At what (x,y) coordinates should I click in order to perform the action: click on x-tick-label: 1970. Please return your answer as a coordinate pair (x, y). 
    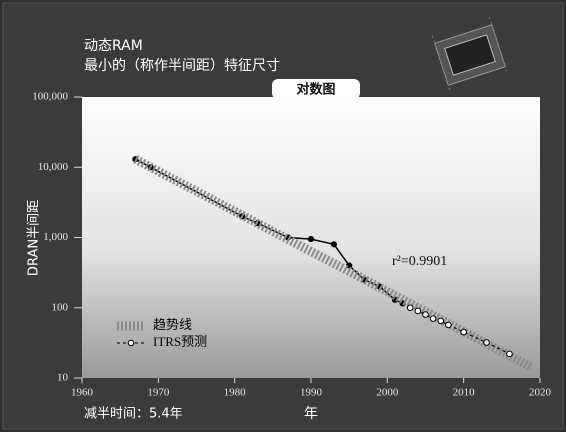
    Looking at the image, I should click on (158, 393).